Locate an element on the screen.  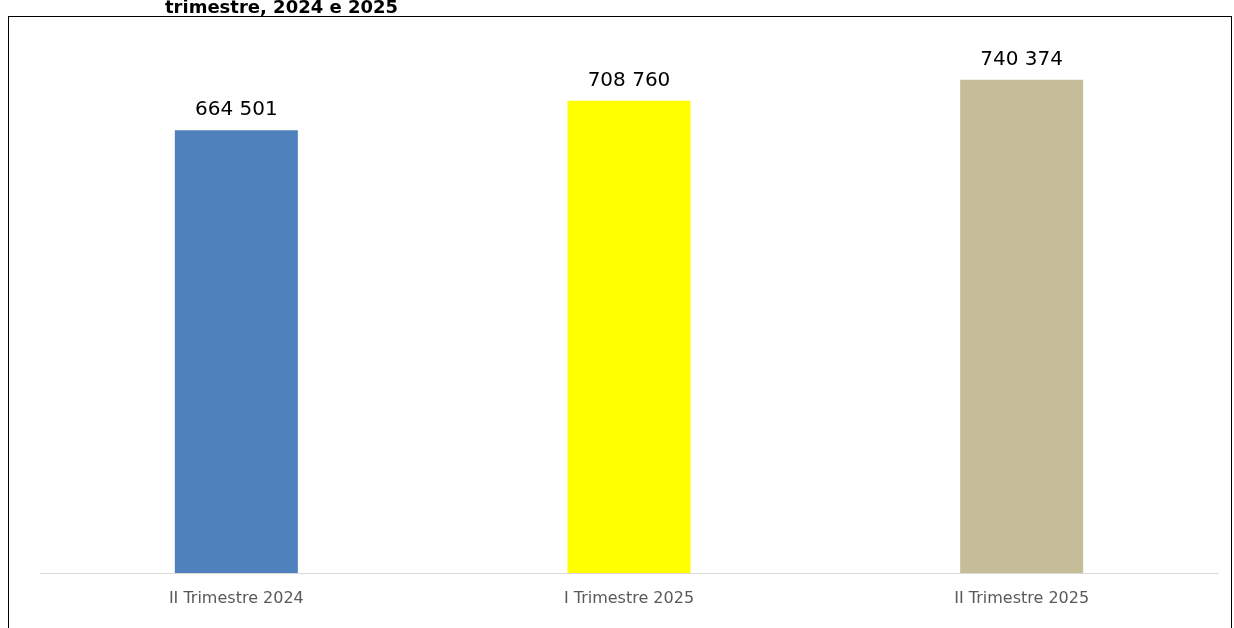
data-label: 664 501 is located at coordinates (236, 108).